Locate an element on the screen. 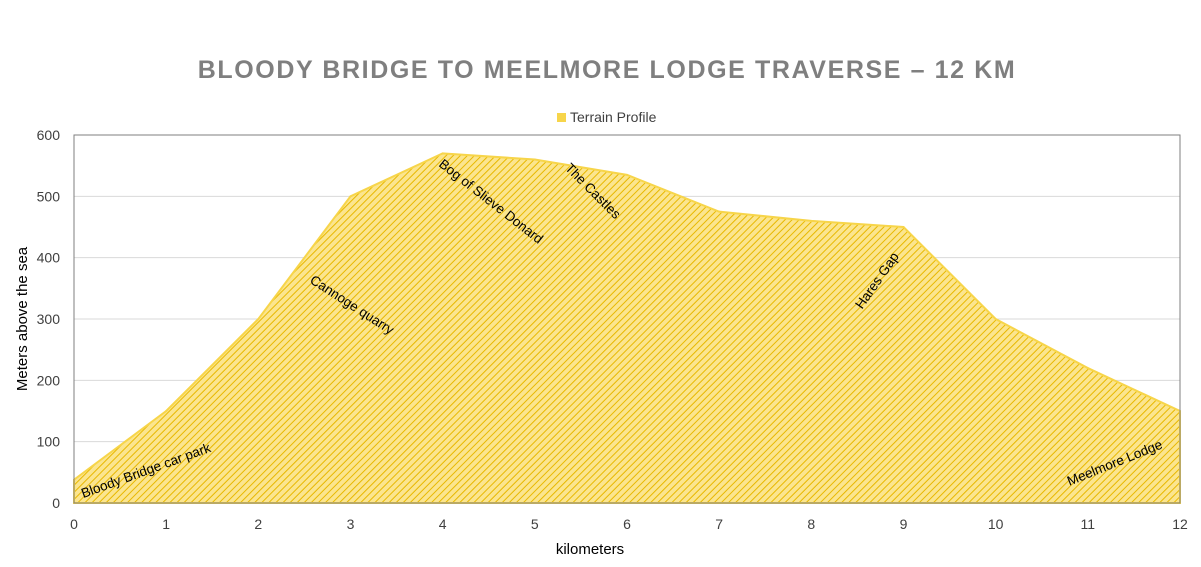 This screenshot has width=1201, height=567. y-axis-ticks: 0 100 200 300 400 500 600 is located at coordinates (49, 319).